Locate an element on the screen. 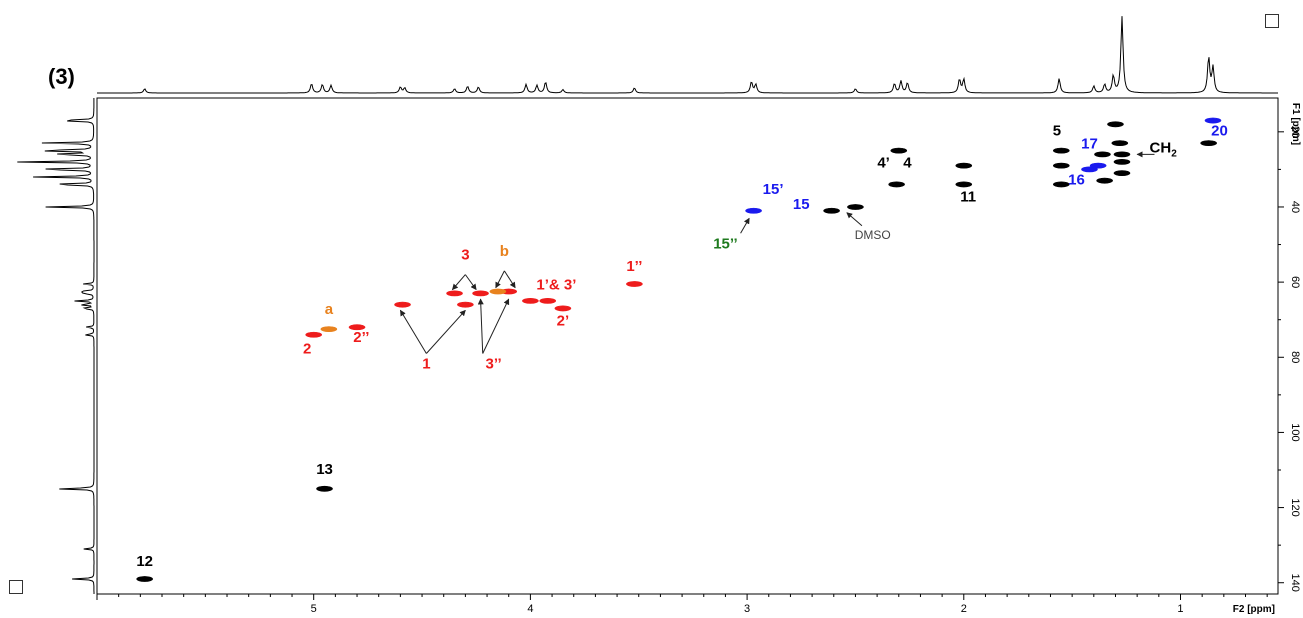 The image size is (1303, 618). x-axis-label: F2 [ppm] is located at coordinates (1254, 609).